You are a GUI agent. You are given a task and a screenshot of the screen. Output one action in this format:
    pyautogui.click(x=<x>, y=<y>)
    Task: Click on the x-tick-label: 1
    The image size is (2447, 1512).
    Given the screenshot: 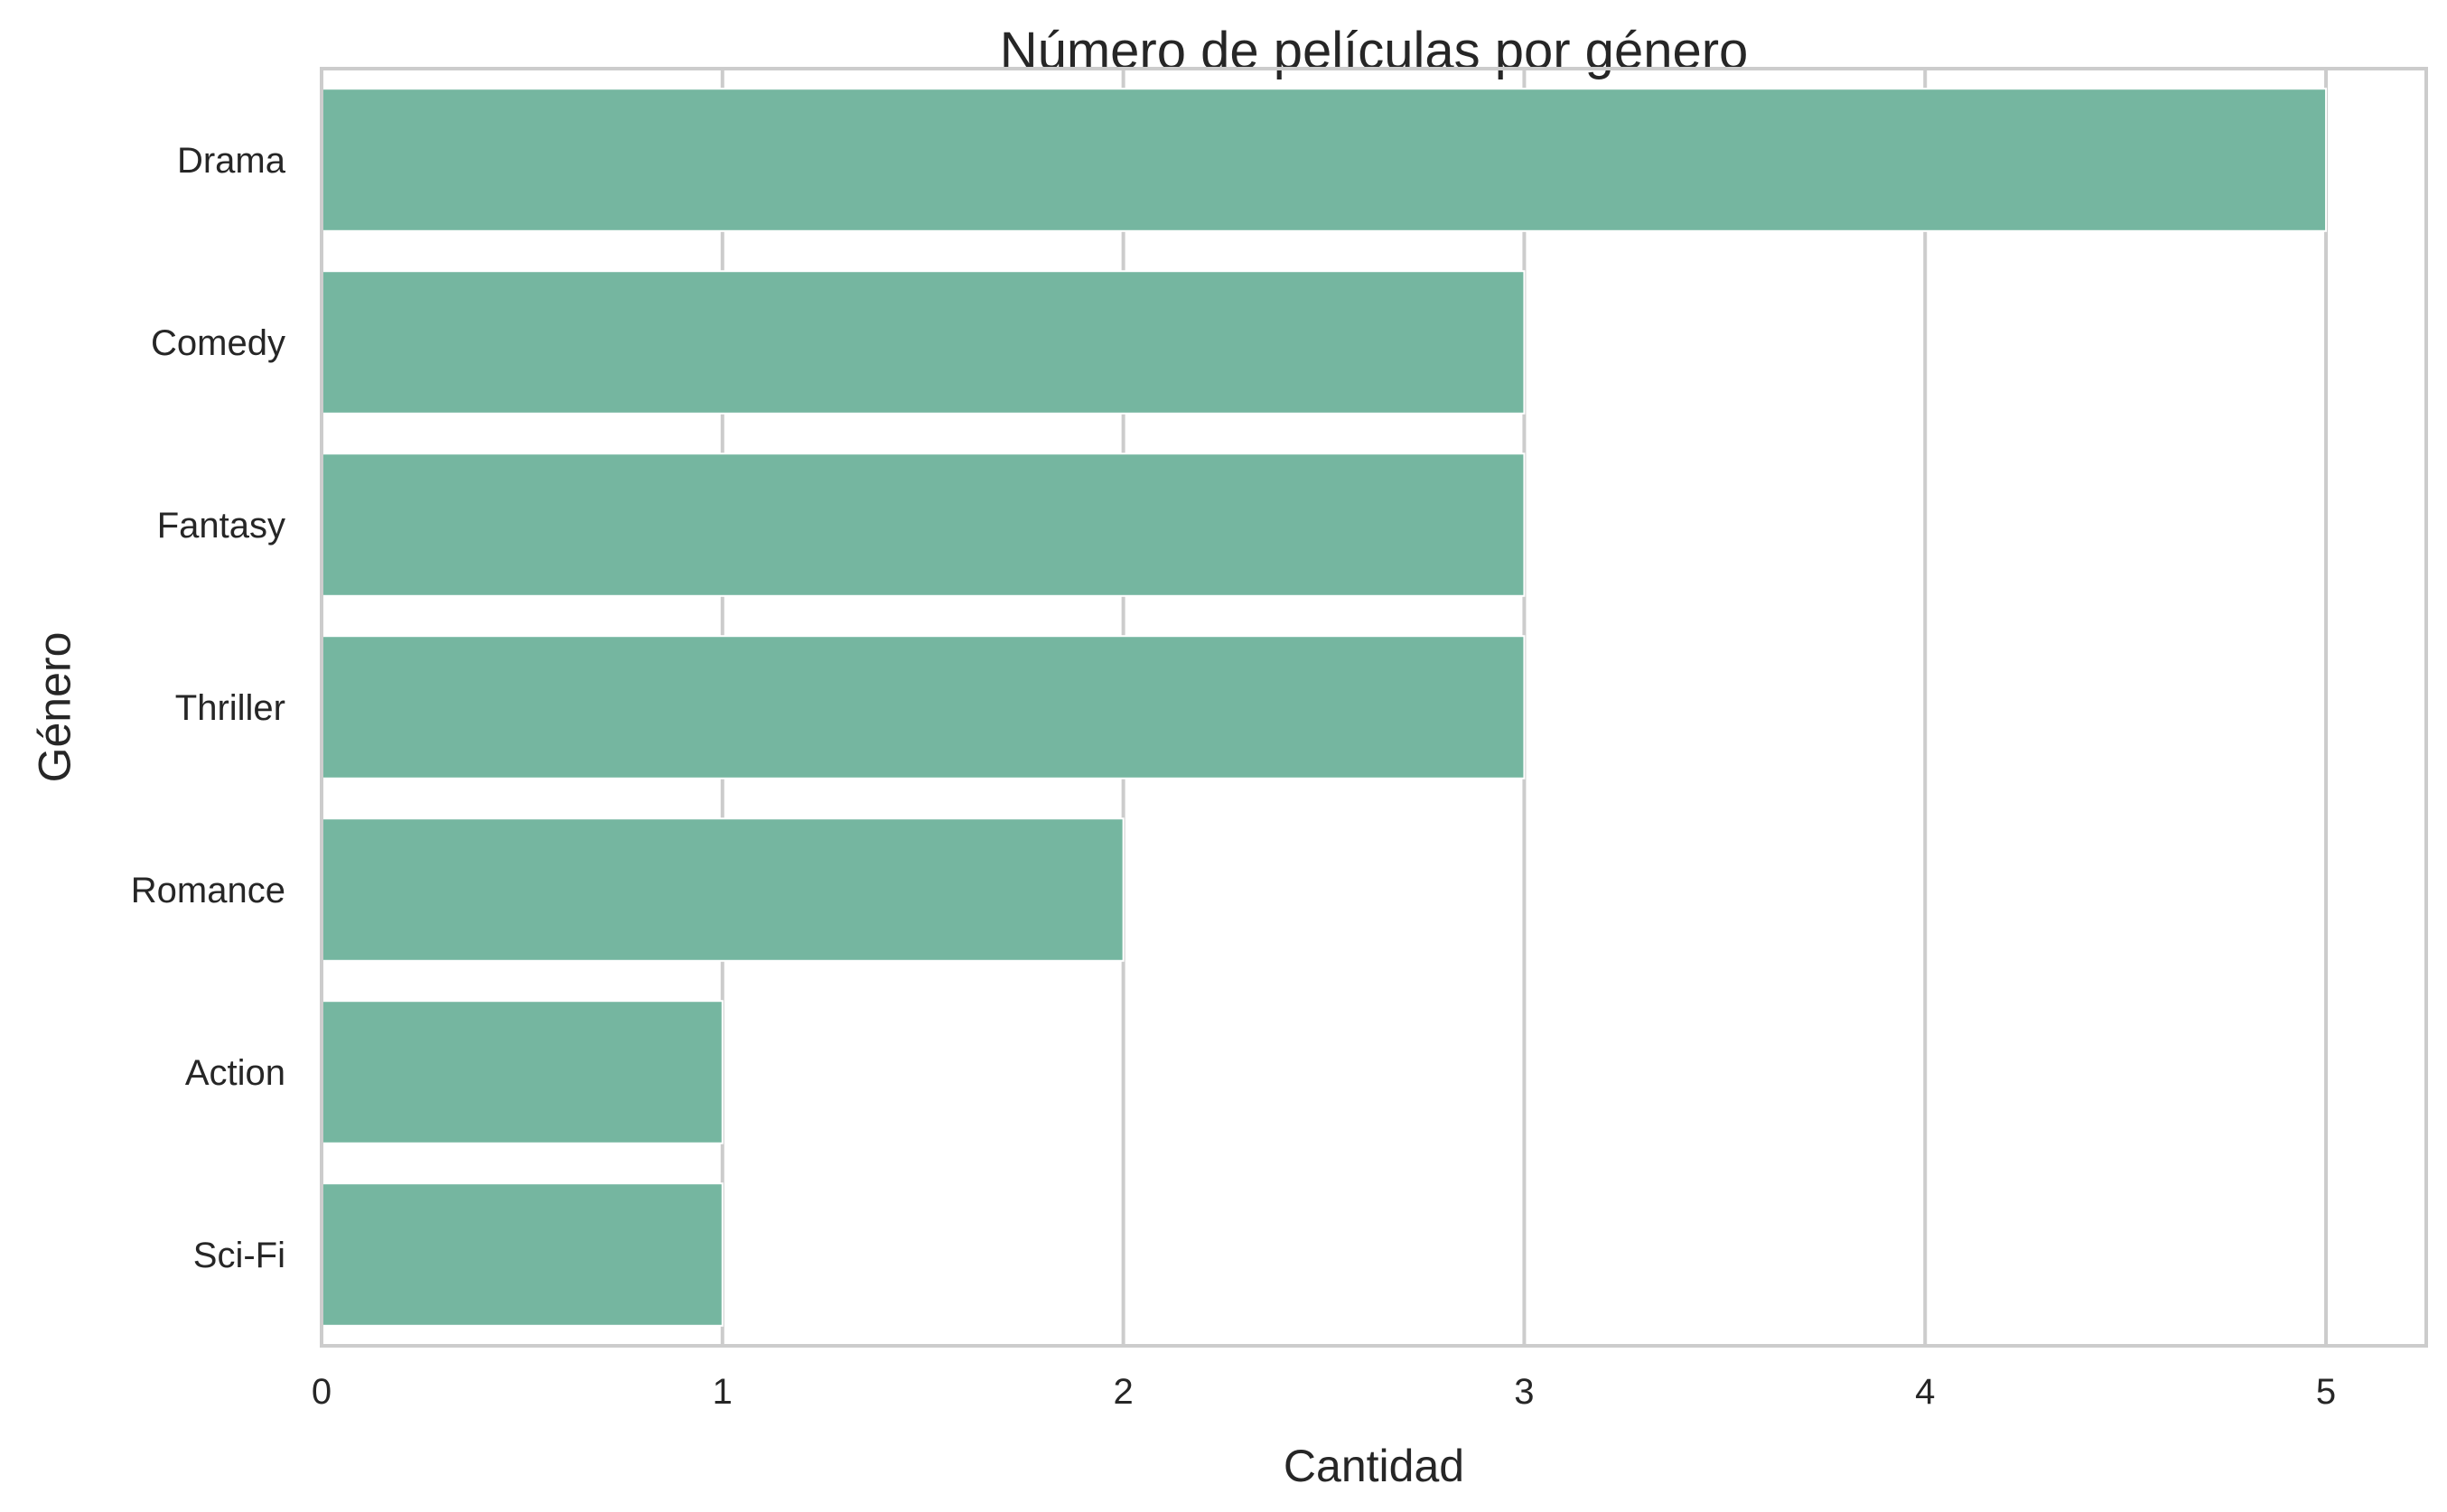 What is the action you would take?
    pyautogui.click(x=723, y=1392)
    